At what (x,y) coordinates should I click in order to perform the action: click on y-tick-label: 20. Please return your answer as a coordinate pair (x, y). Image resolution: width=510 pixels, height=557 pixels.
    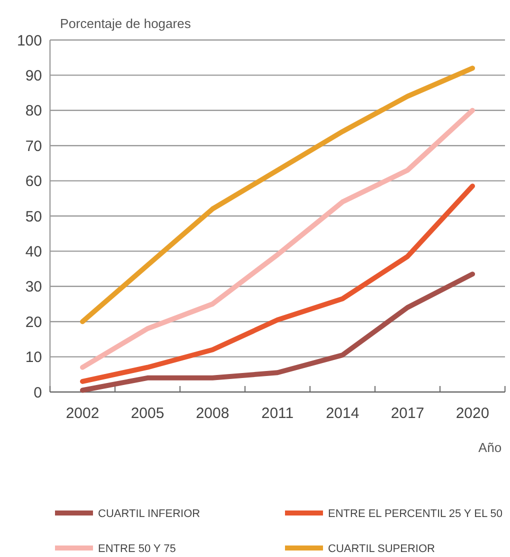
    Looking at the image, I should click on (33, 322).